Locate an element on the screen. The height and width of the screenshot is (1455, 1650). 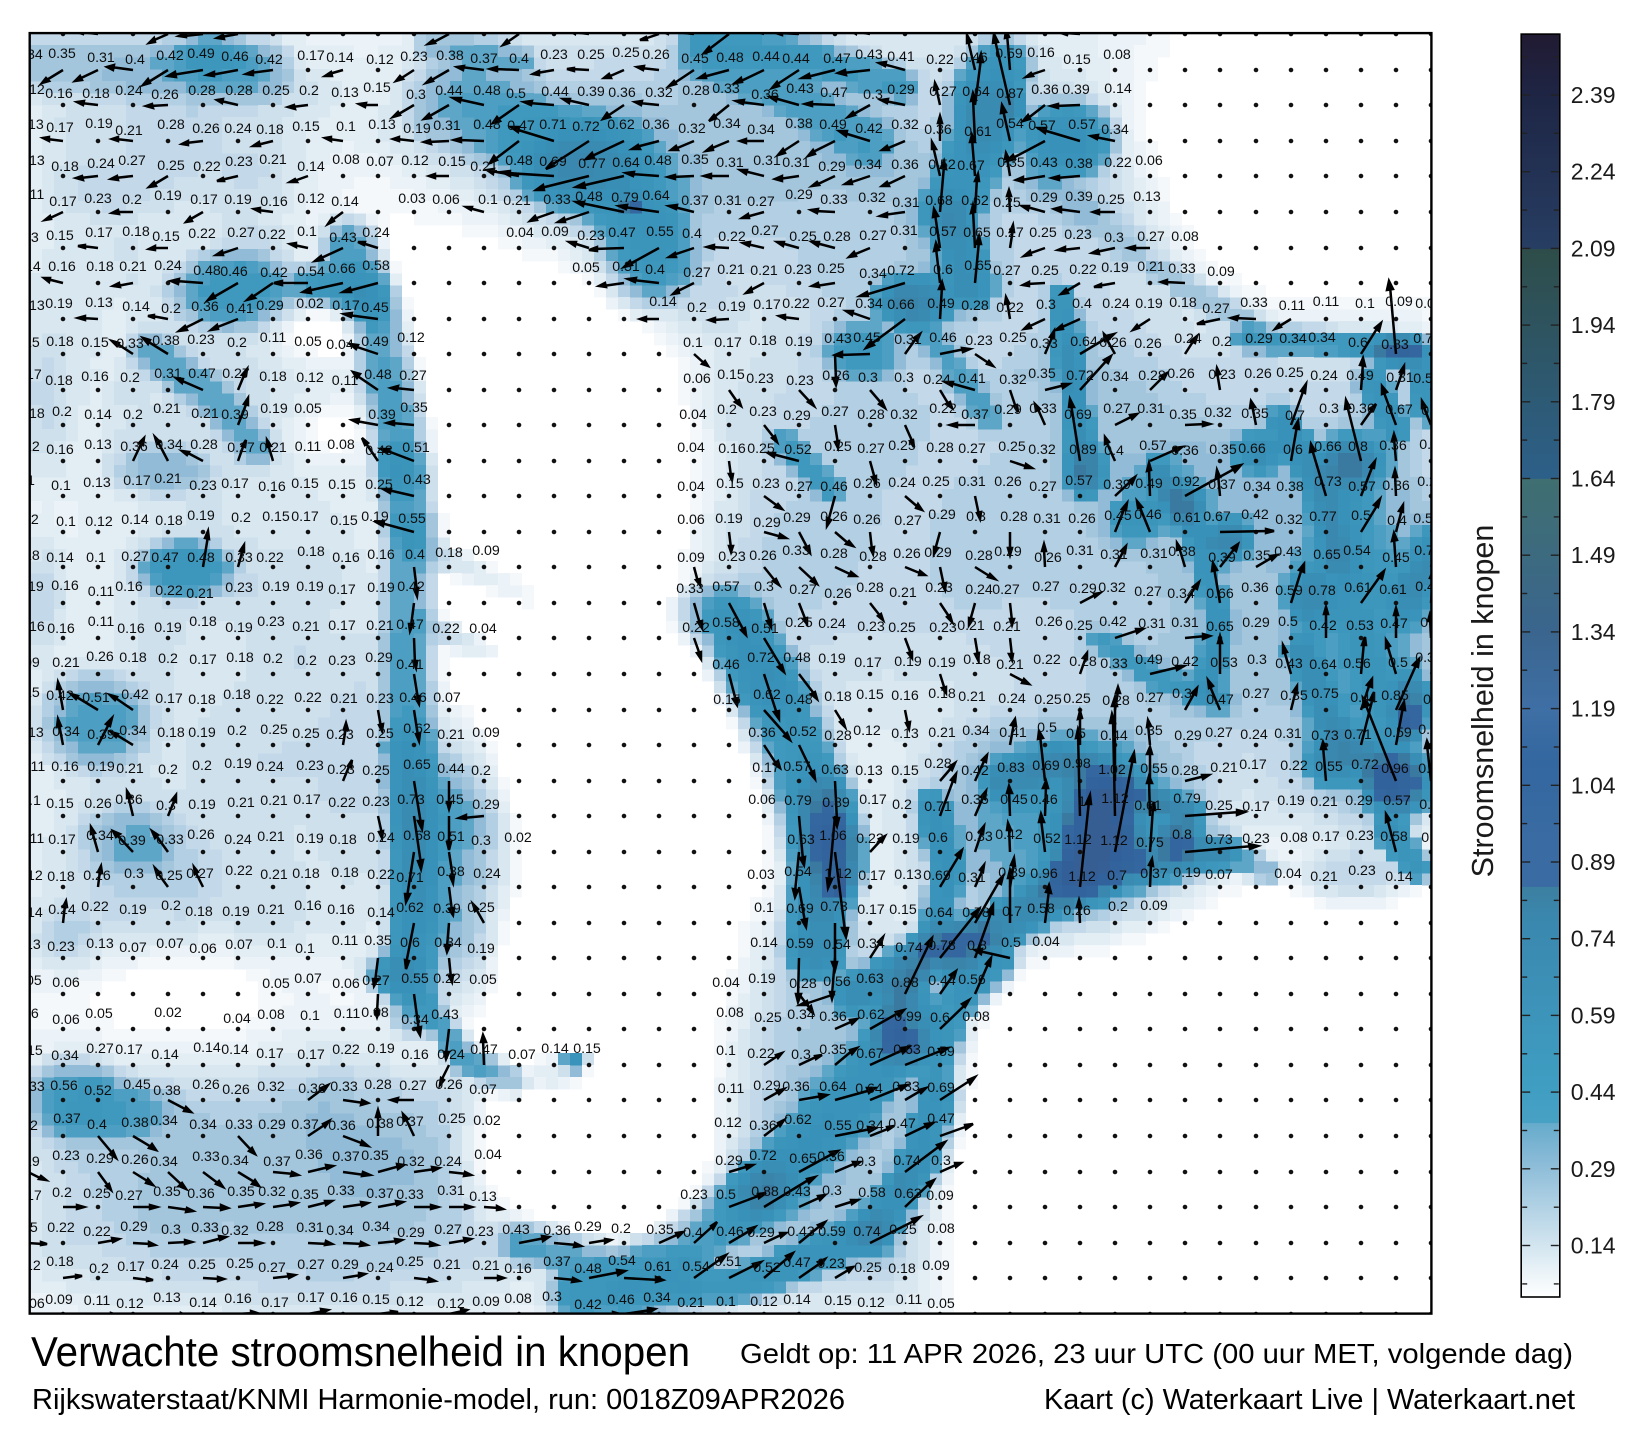
svg-text: 0.31 is located at coordinates (1400, 378).